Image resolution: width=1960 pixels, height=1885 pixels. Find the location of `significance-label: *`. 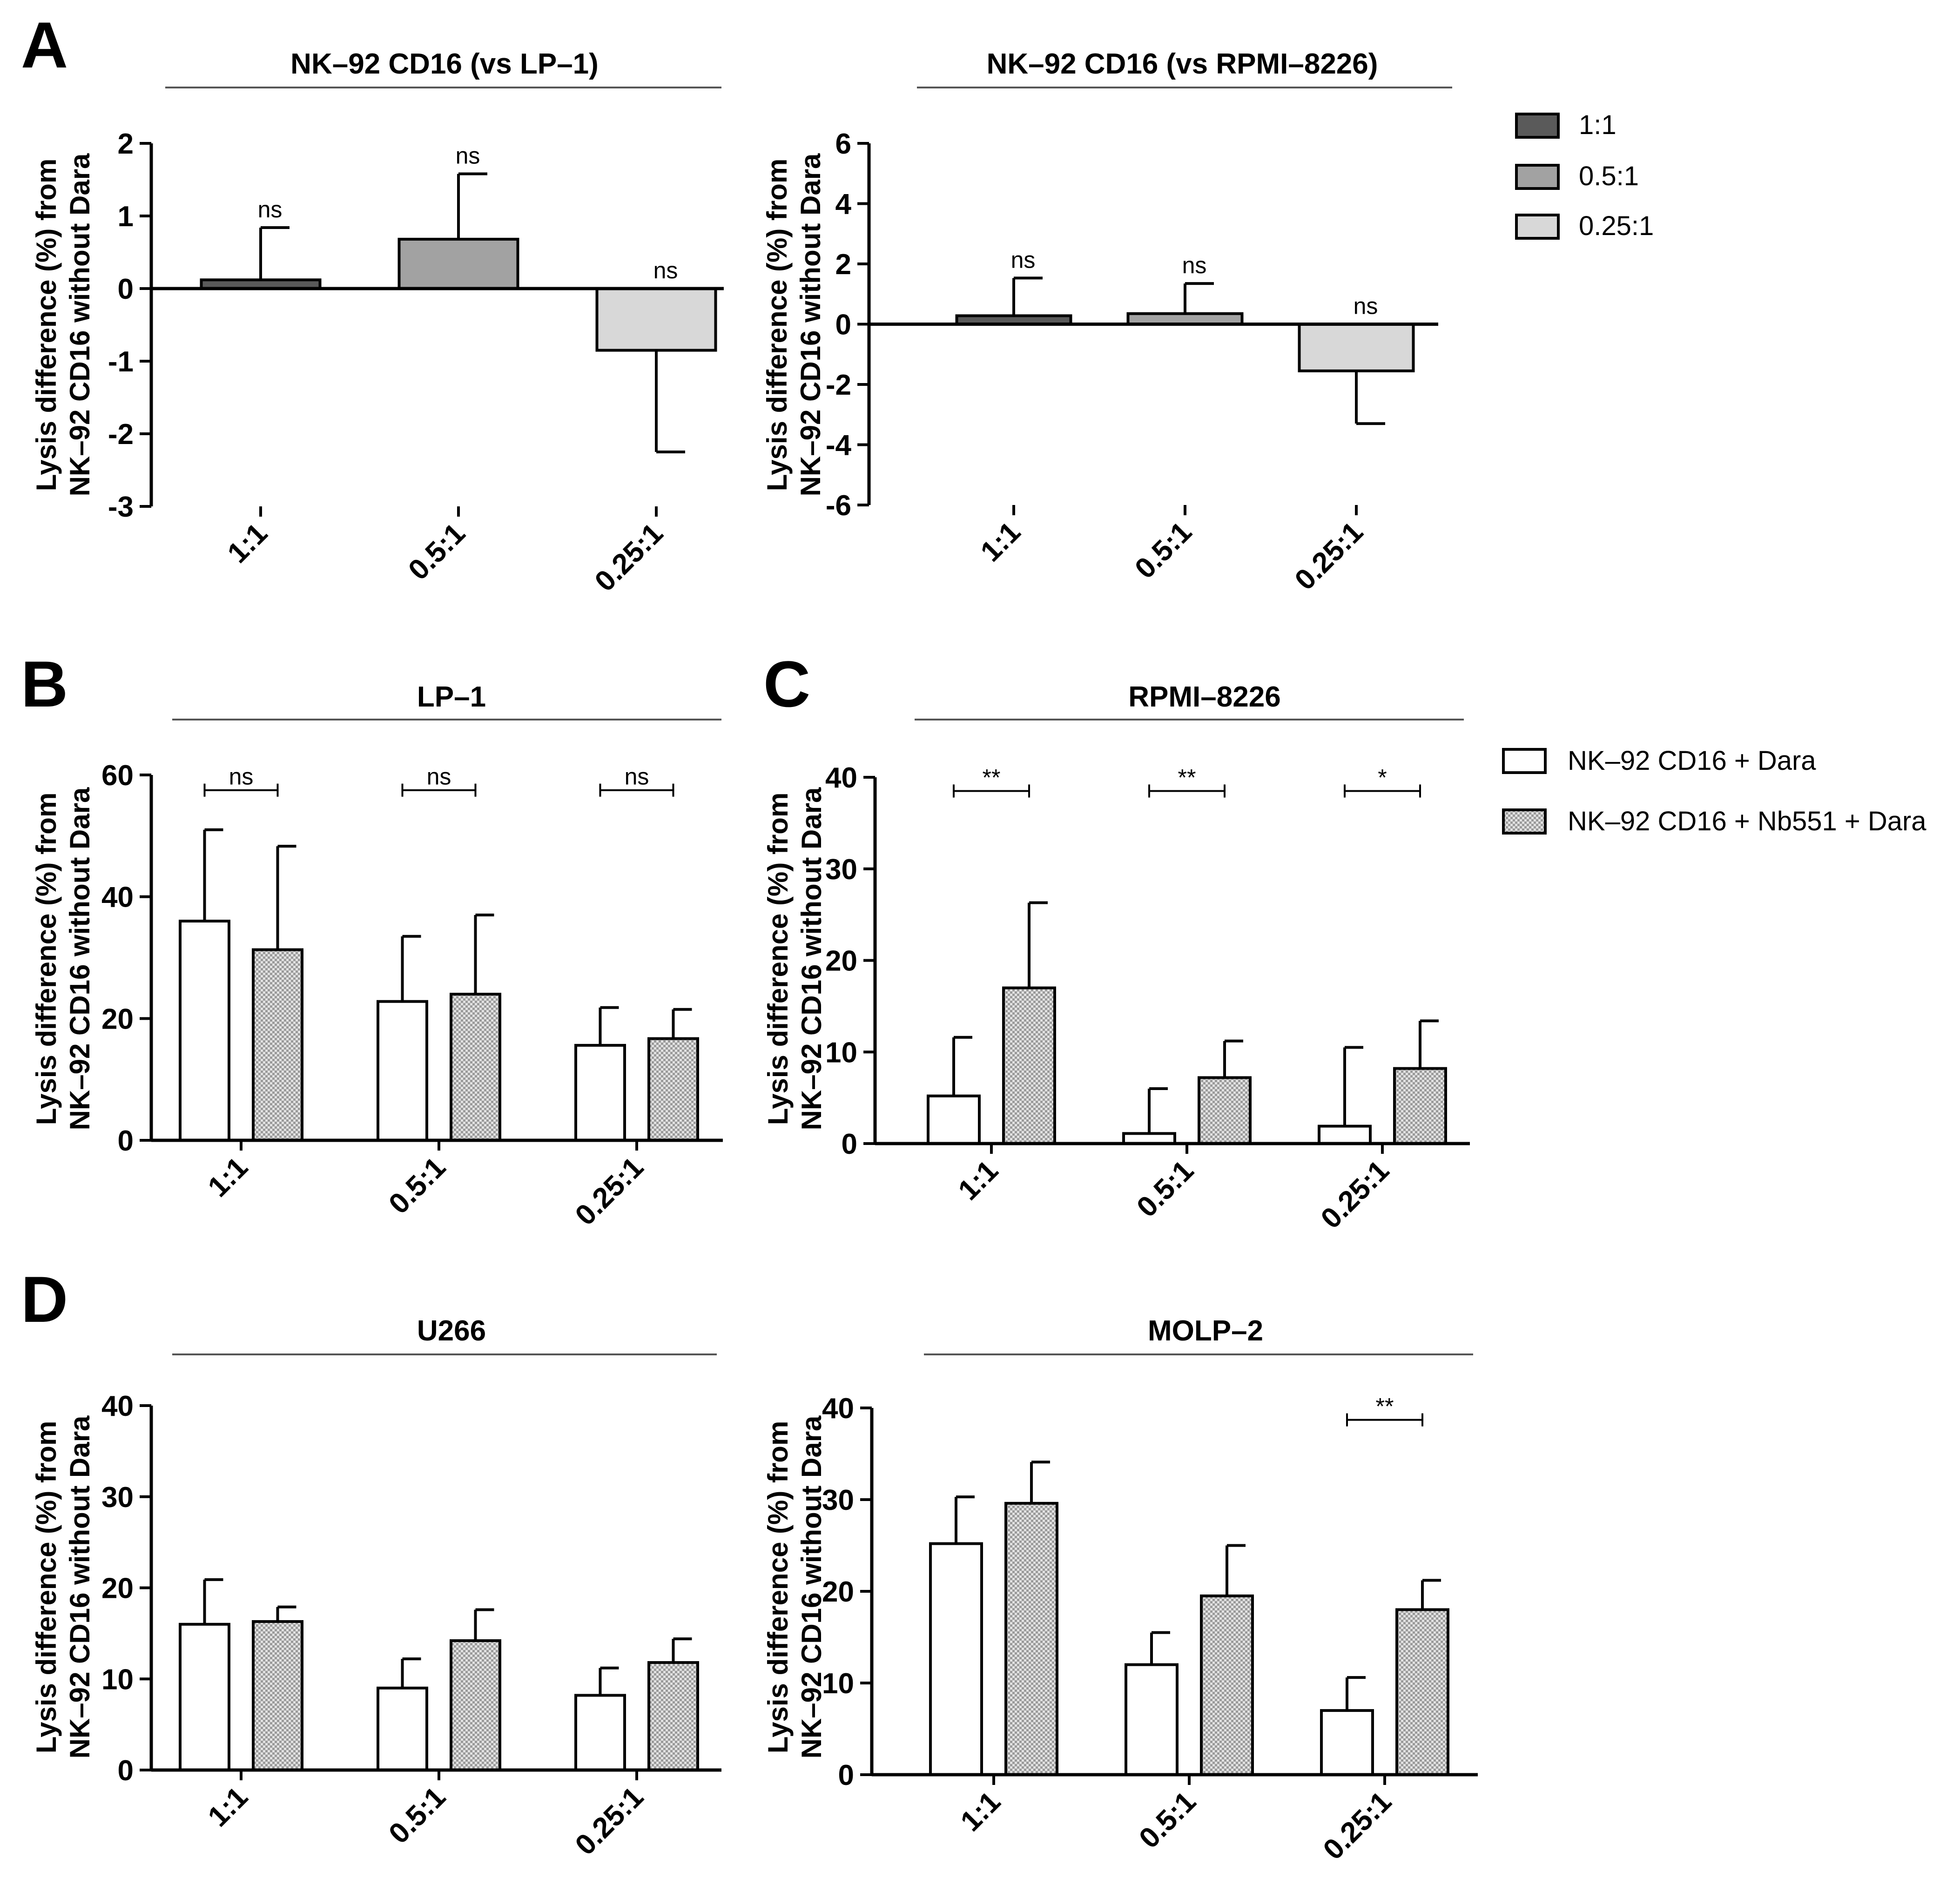

significance-label: * is located at coordinates (1383, 778).